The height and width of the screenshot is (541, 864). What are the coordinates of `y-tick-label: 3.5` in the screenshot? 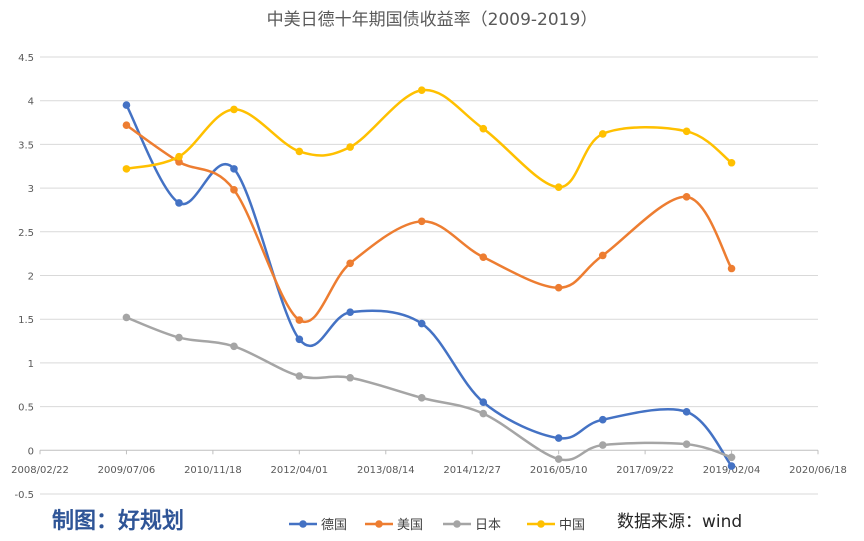 It's located at (26, 145).